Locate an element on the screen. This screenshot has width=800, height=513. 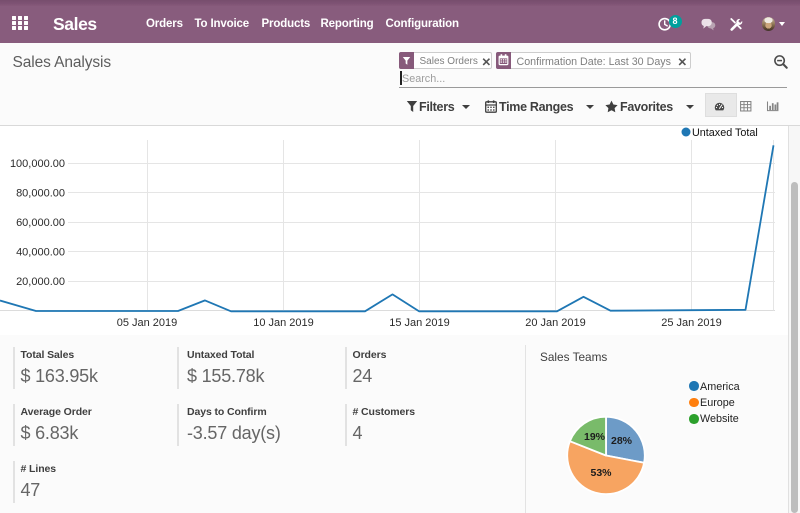
svg-text: 60,000.00 is located at coordinates (40, 223).